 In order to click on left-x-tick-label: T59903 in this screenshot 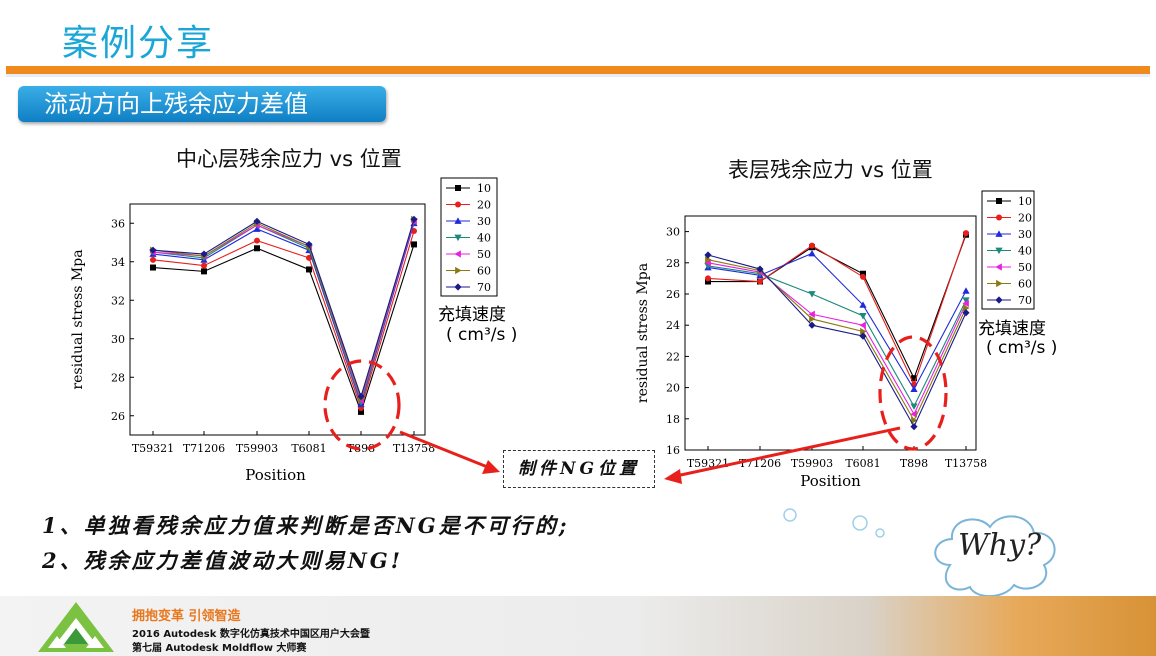, I will do `click(257, 448)`.